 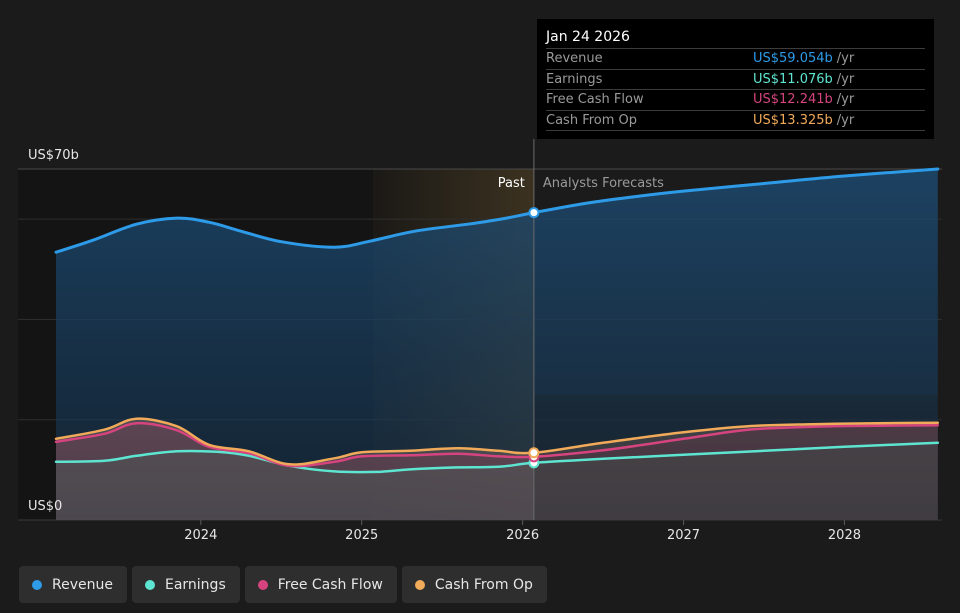 I want to click on x-tick-label: 2027, so click(x=683, y=535).